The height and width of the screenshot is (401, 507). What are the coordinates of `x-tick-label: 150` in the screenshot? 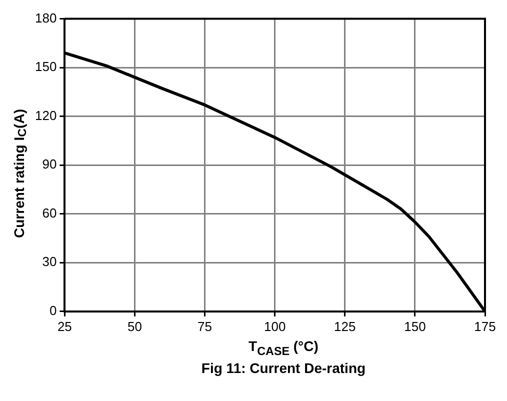 It's located at (415, 326).